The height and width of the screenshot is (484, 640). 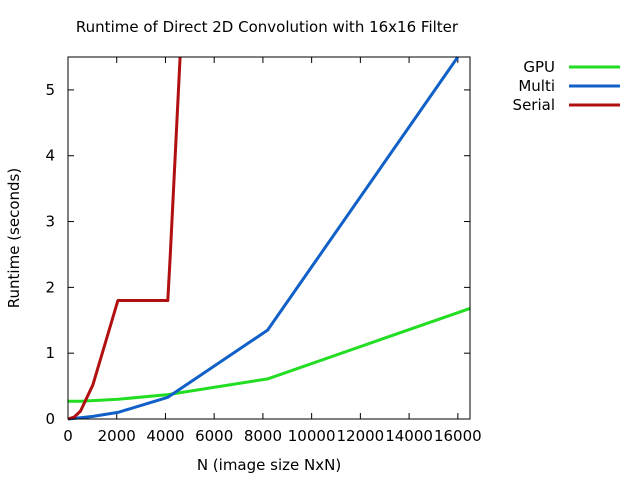 What do you see at coordinates (50, 90) in the screenshot?
I see `y-tick-label: 5` at bounding box center [50, 90].